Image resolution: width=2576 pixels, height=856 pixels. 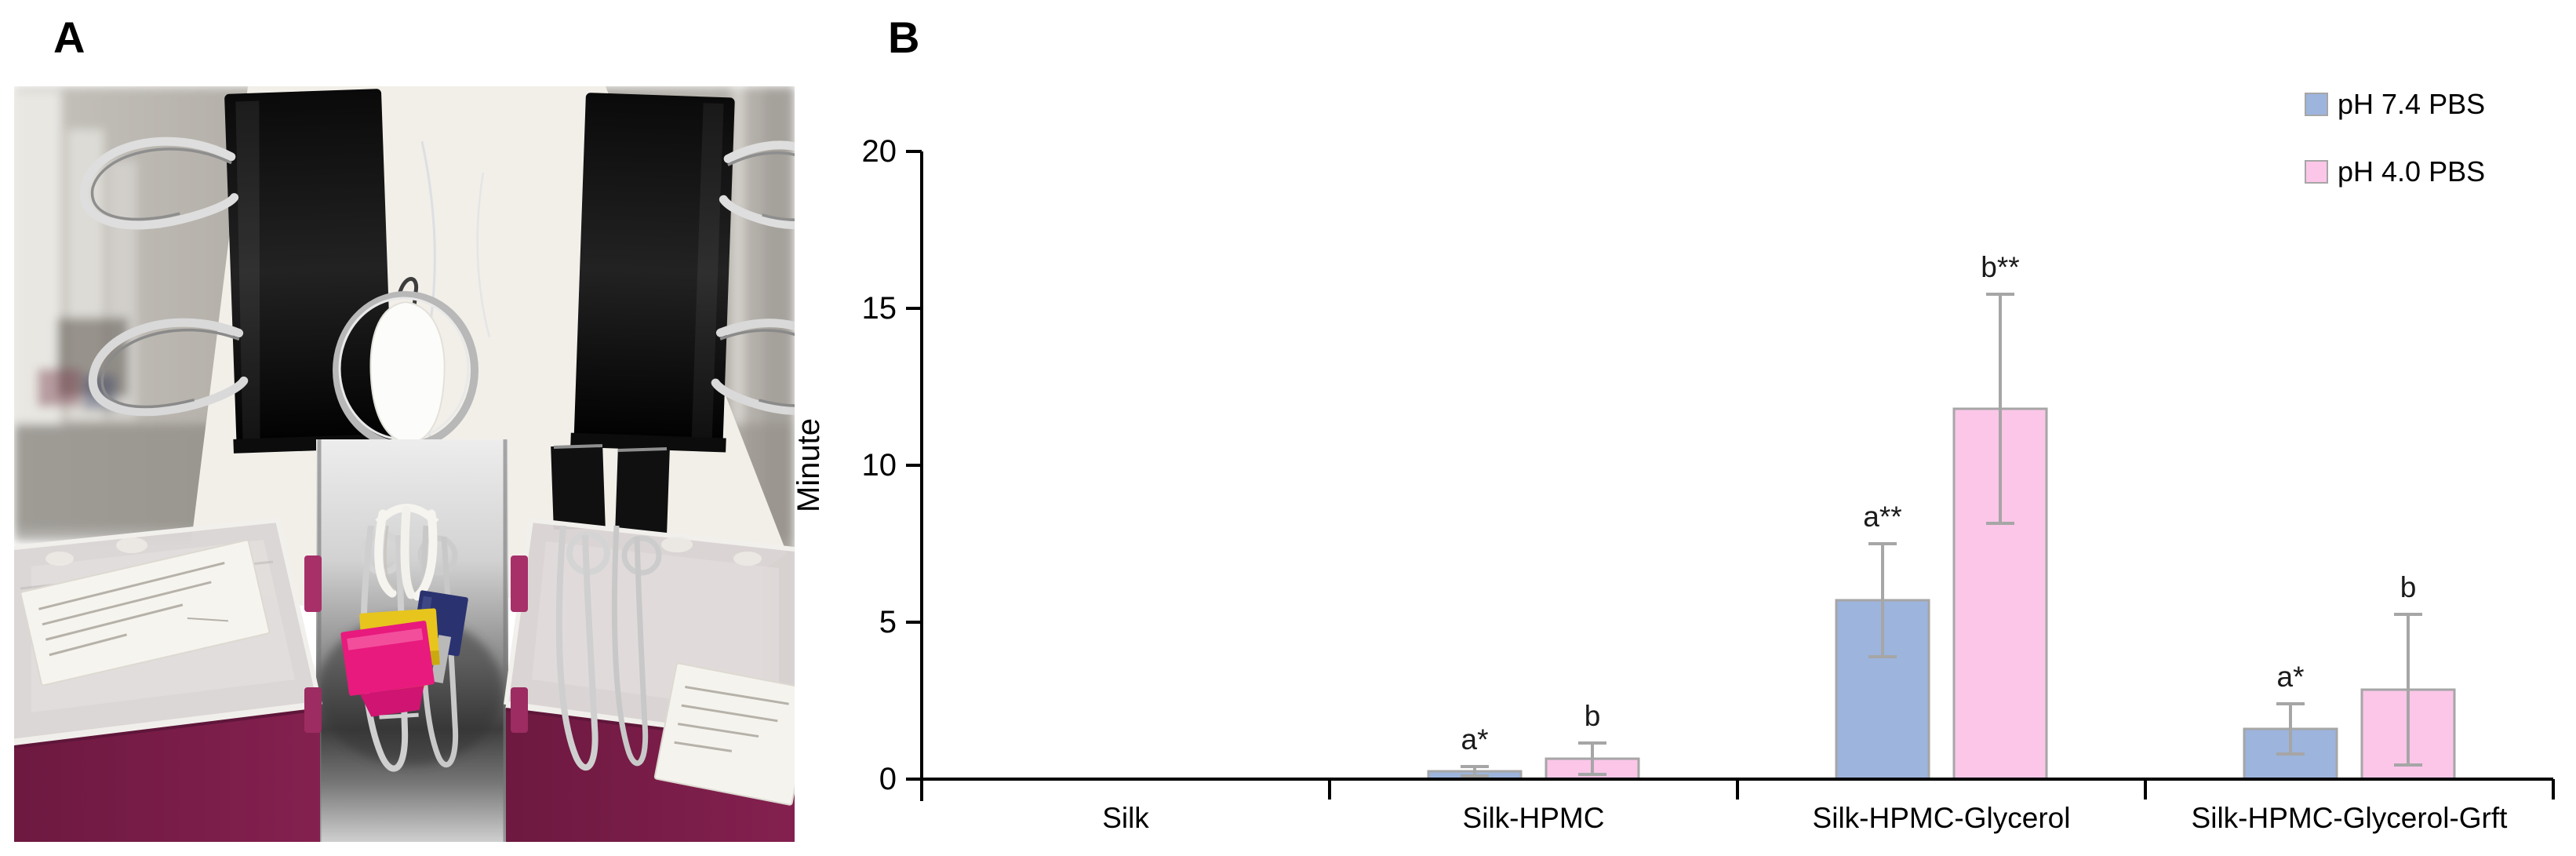 I want to click on panel-a-label: A, so click(x=69, y=37).